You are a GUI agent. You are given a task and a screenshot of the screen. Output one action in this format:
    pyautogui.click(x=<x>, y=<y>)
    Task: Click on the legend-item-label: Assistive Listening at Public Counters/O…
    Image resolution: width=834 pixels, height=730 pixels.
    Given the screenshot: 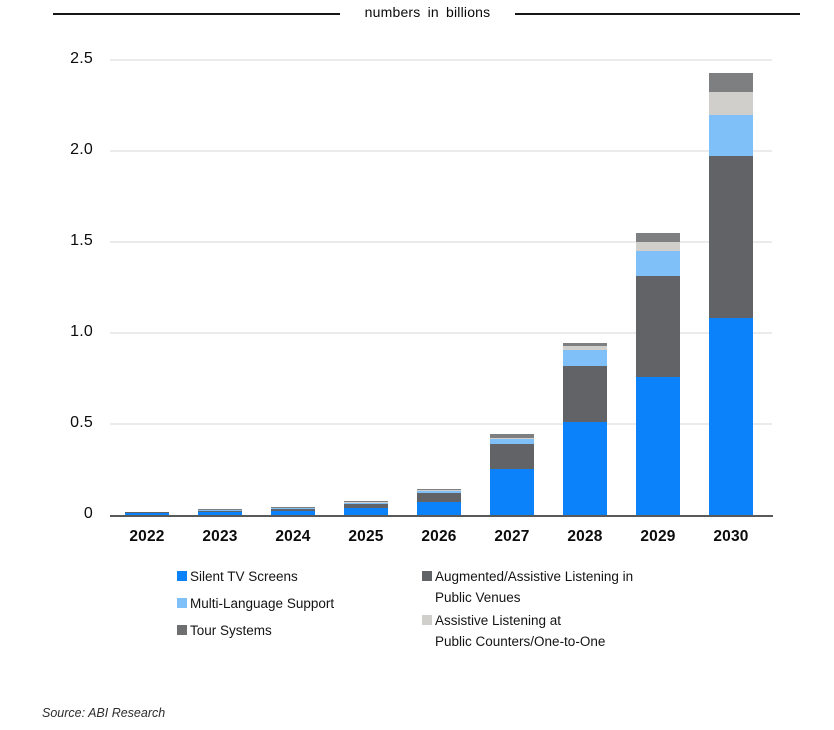 What is the action you would take?
    pyautogui.click(x=520, y=631)
    